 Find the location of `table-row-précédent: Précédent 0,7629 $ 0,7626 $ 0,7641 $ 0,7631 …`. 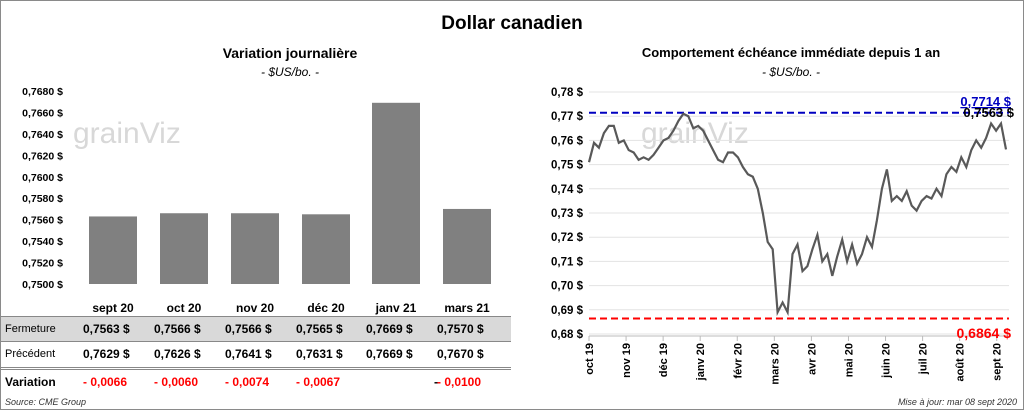

table-row-précédent: Précédent 0,7629 $ 0,7626 $ 0,7641 $ 0,7631 … is located at coordinates (256, 354).